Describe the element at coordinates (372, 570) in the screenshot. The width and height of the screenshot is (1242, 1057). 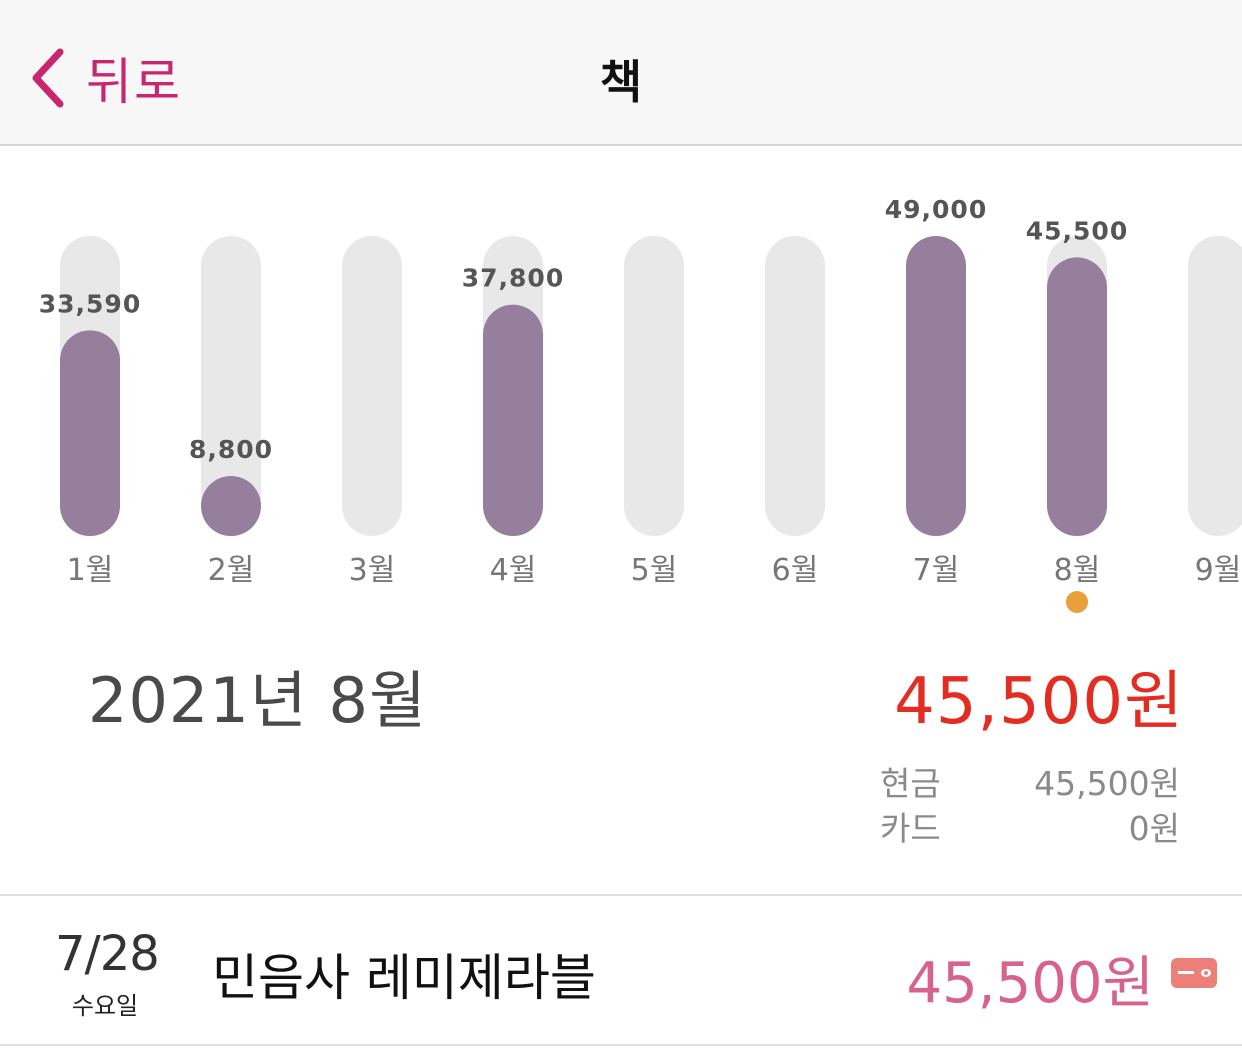
I see `x-tick-label: 3월` at that location.